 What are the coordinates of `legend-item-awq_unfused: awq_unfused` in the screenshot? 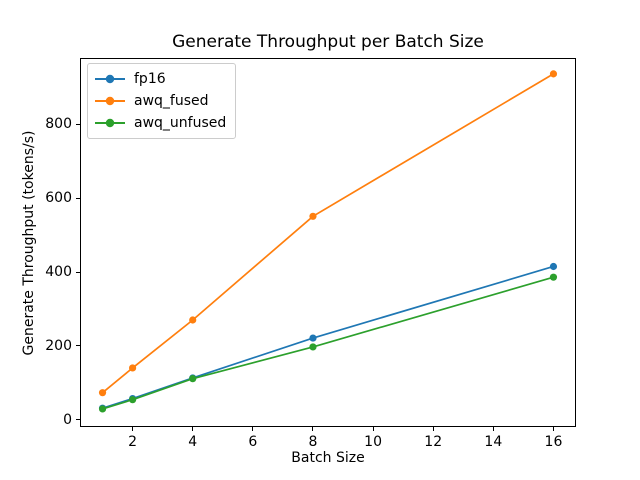 It's located at (160, 123).